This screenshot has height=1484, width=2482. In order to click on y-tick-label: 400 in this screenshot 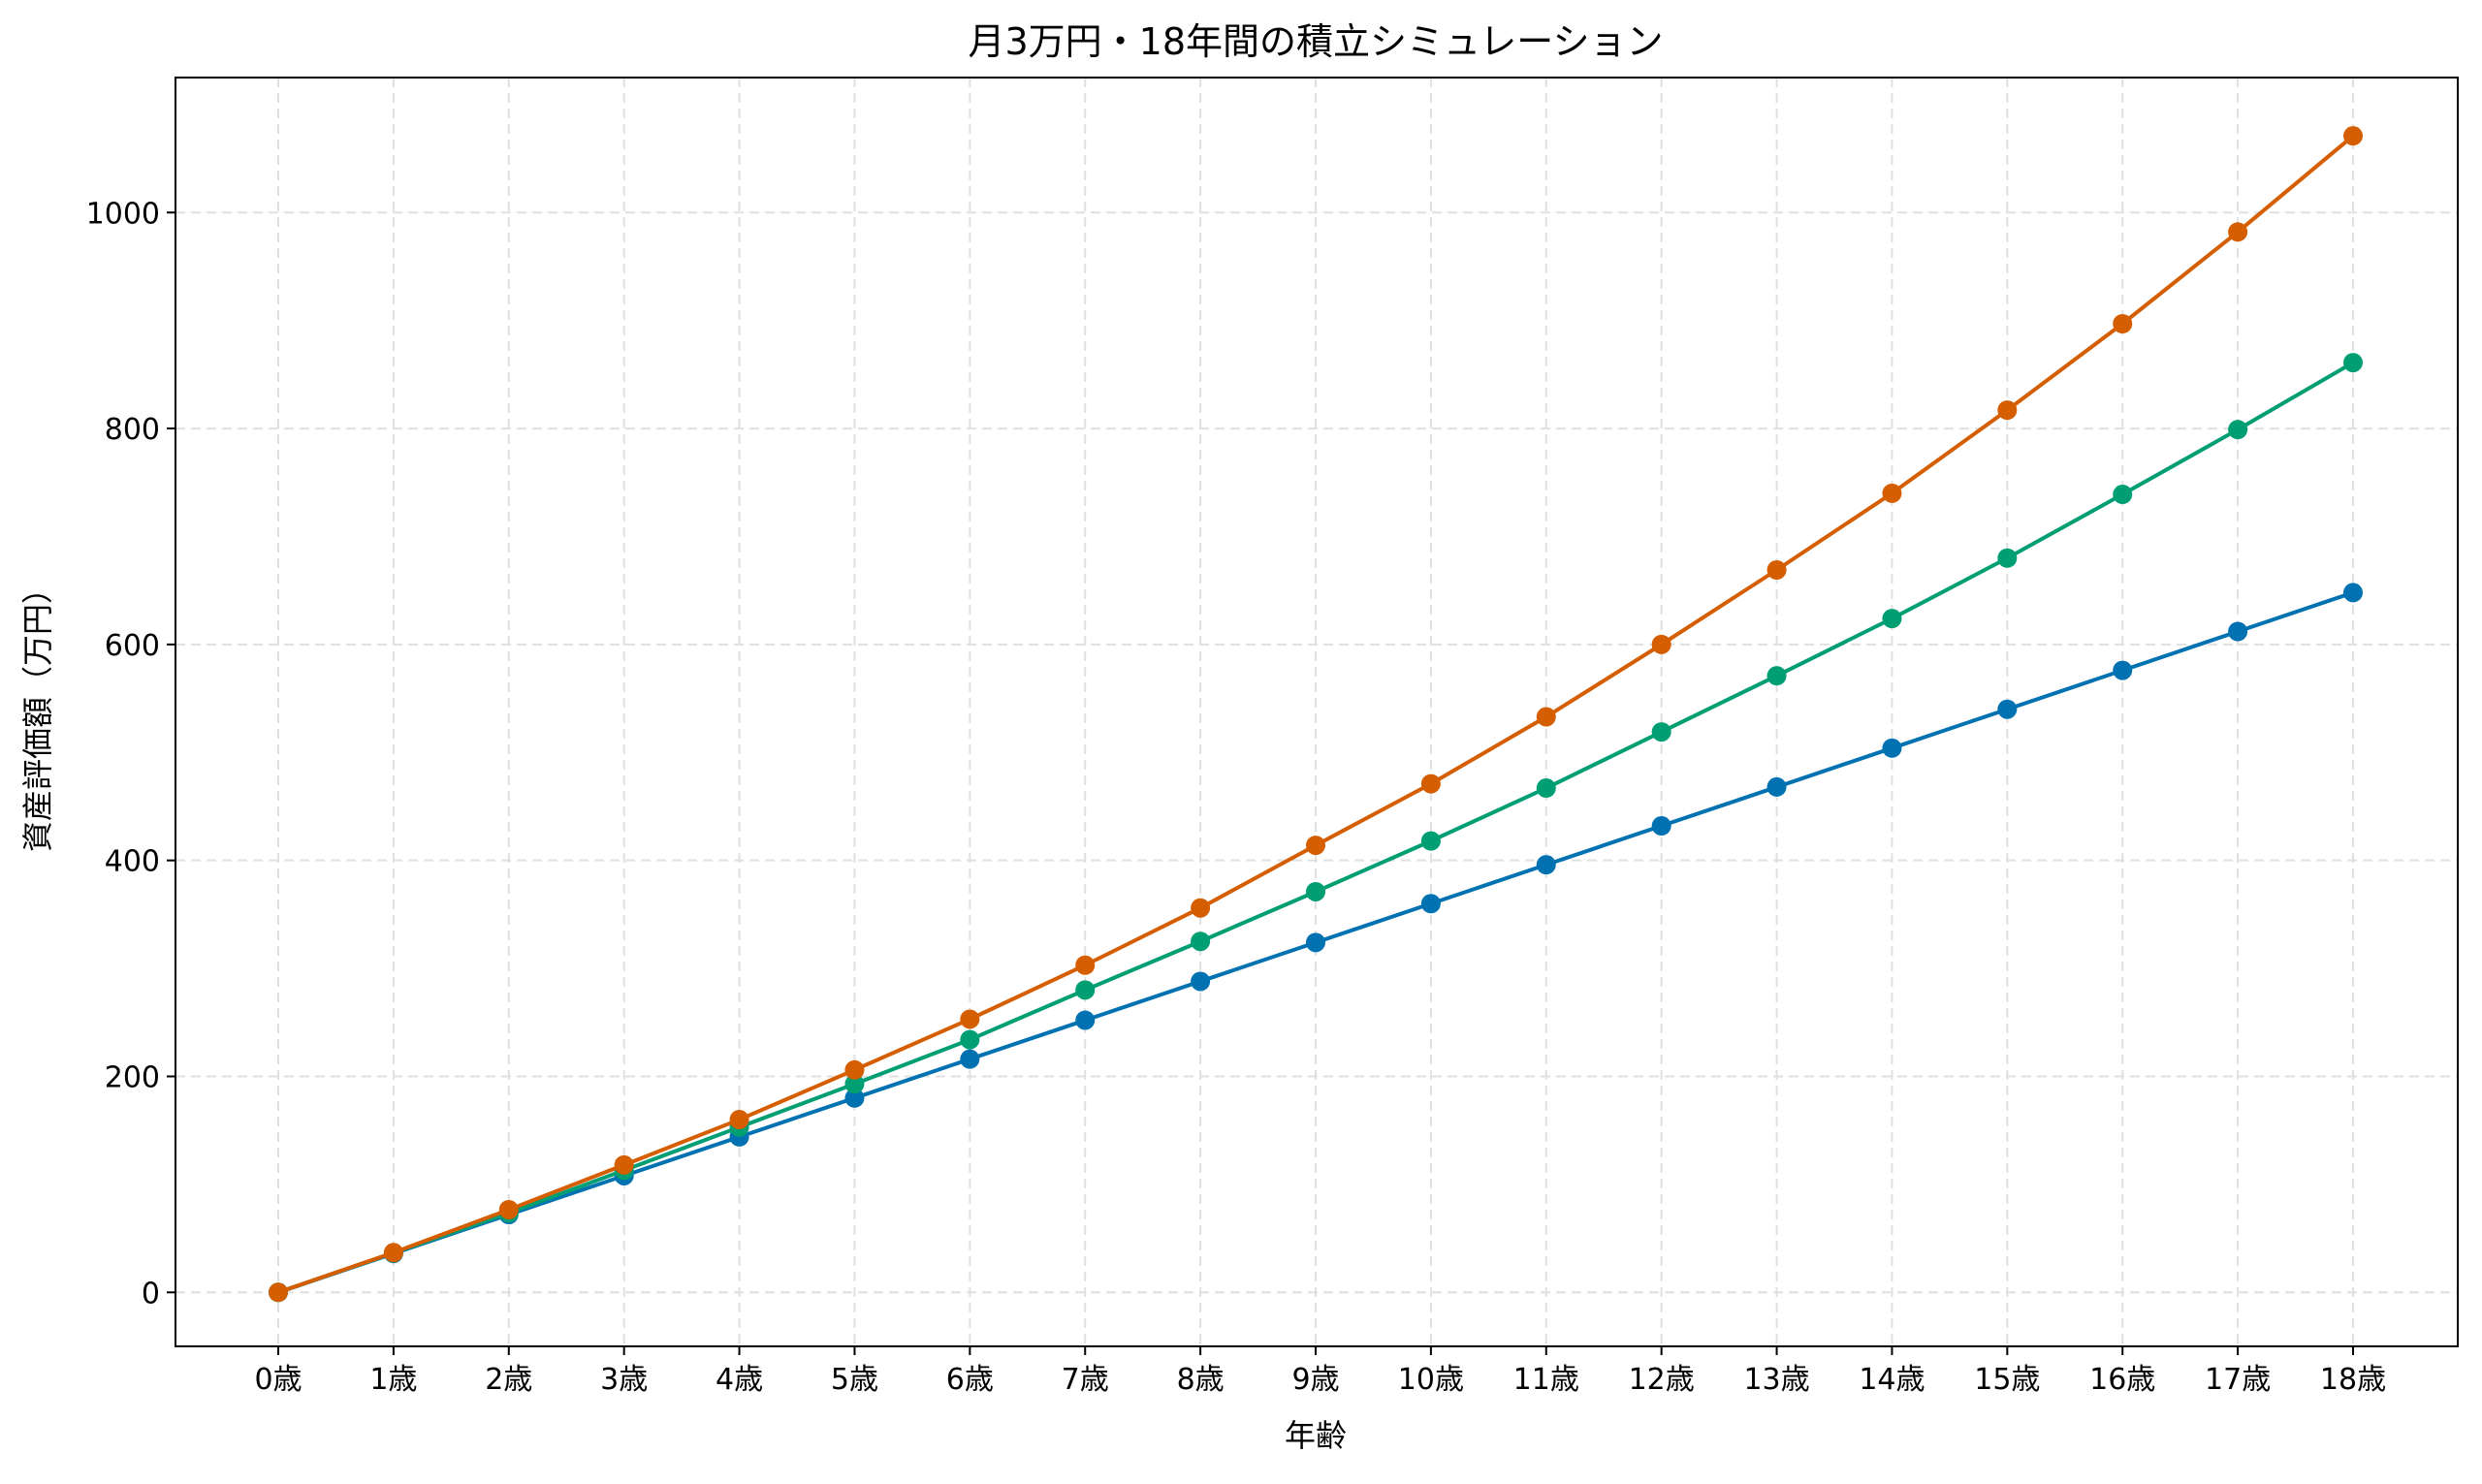, I will do `click(132, 862)`.